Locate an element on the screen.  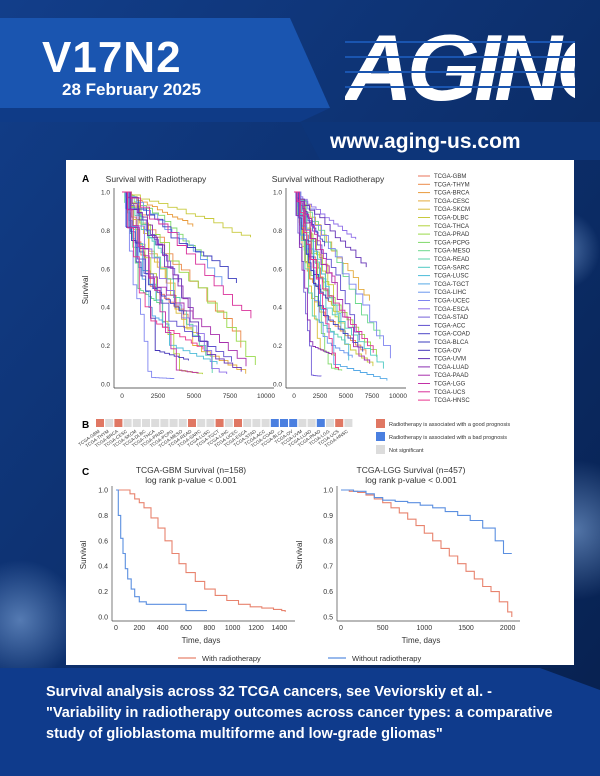
heat-cell-tcga-ucec is located at coordinates (238, 423).